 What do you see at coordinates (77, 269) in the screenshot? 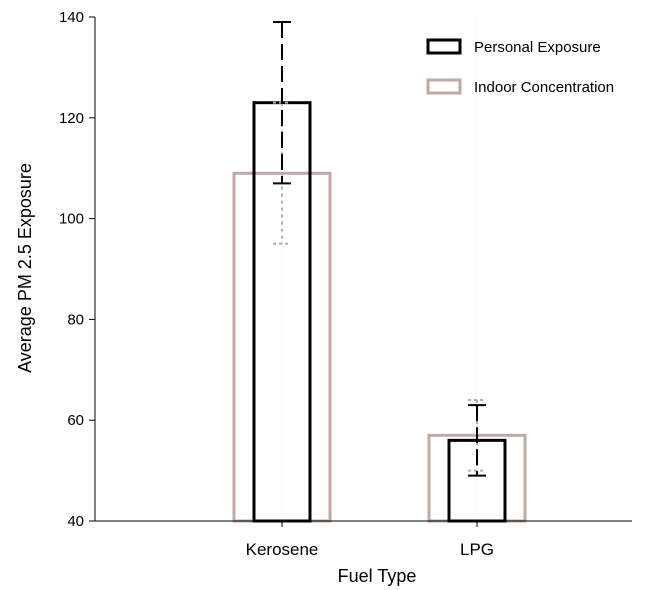
I see `y-ticks: 40 60 80 100 120 140` at bounding box center [77, 269].